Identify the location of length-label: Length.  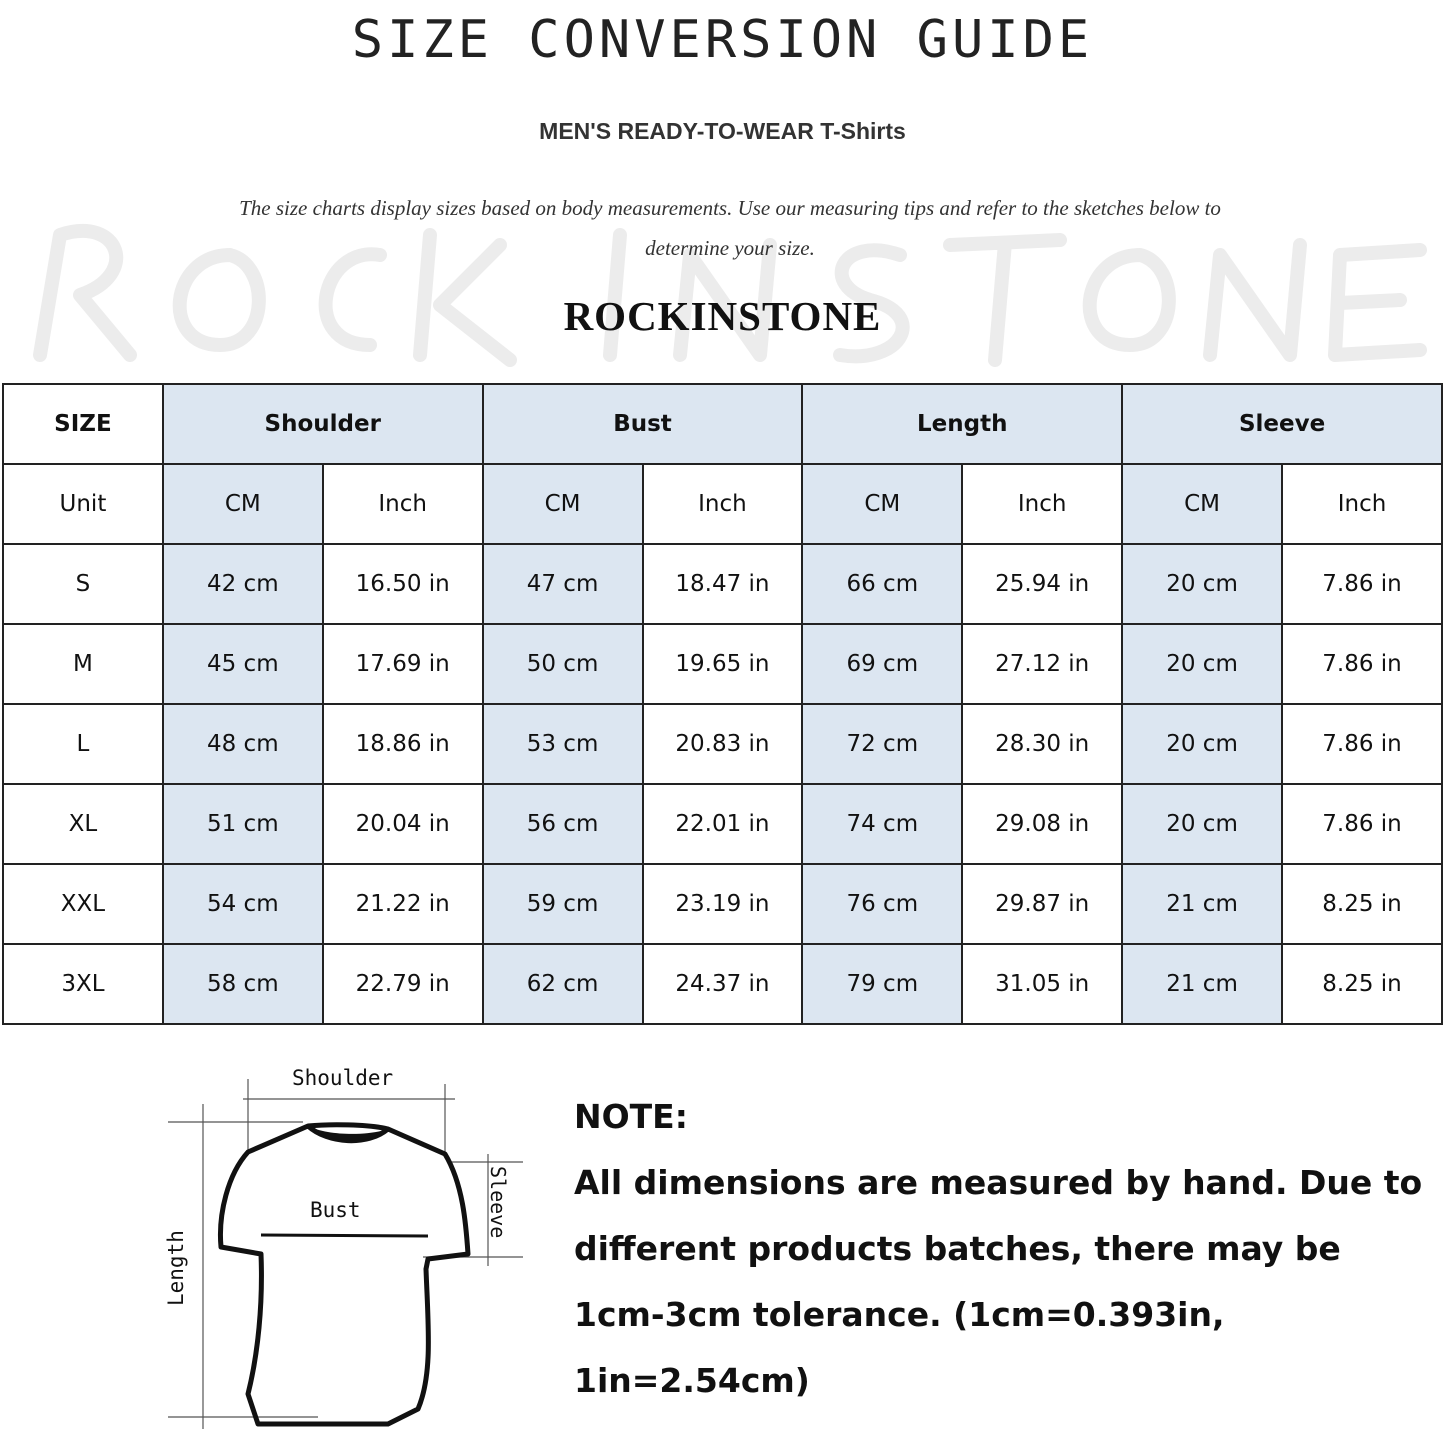
(176, 1268).